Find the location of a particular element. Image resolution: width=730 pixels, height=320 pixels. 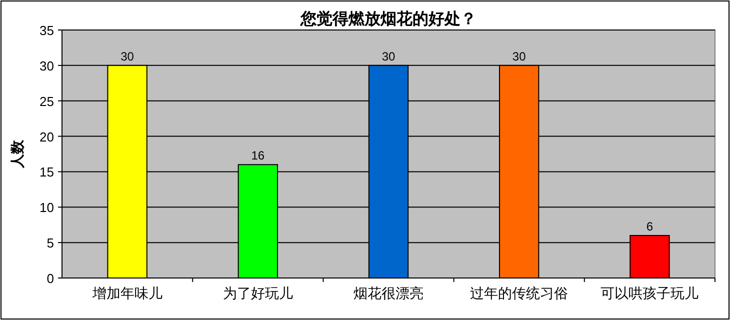

y-tick-label: 0 is located at coordinates (50, 278).